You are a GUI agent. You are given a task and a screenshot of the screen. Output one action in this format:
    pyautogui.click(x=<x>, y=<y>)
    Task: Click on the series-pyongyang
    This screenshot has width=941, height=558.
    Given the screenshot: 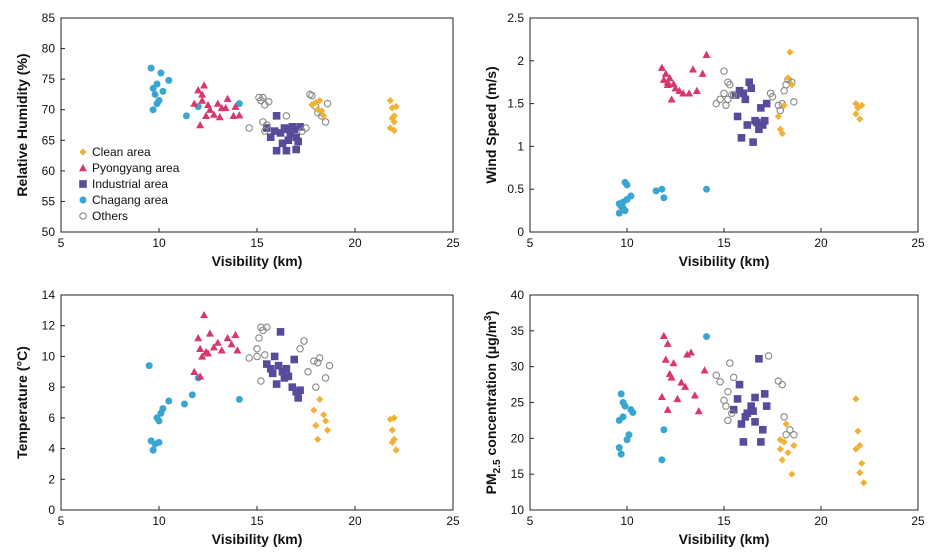 What is the action you would take?
    pyautogui.click(x=217, y=105)
    